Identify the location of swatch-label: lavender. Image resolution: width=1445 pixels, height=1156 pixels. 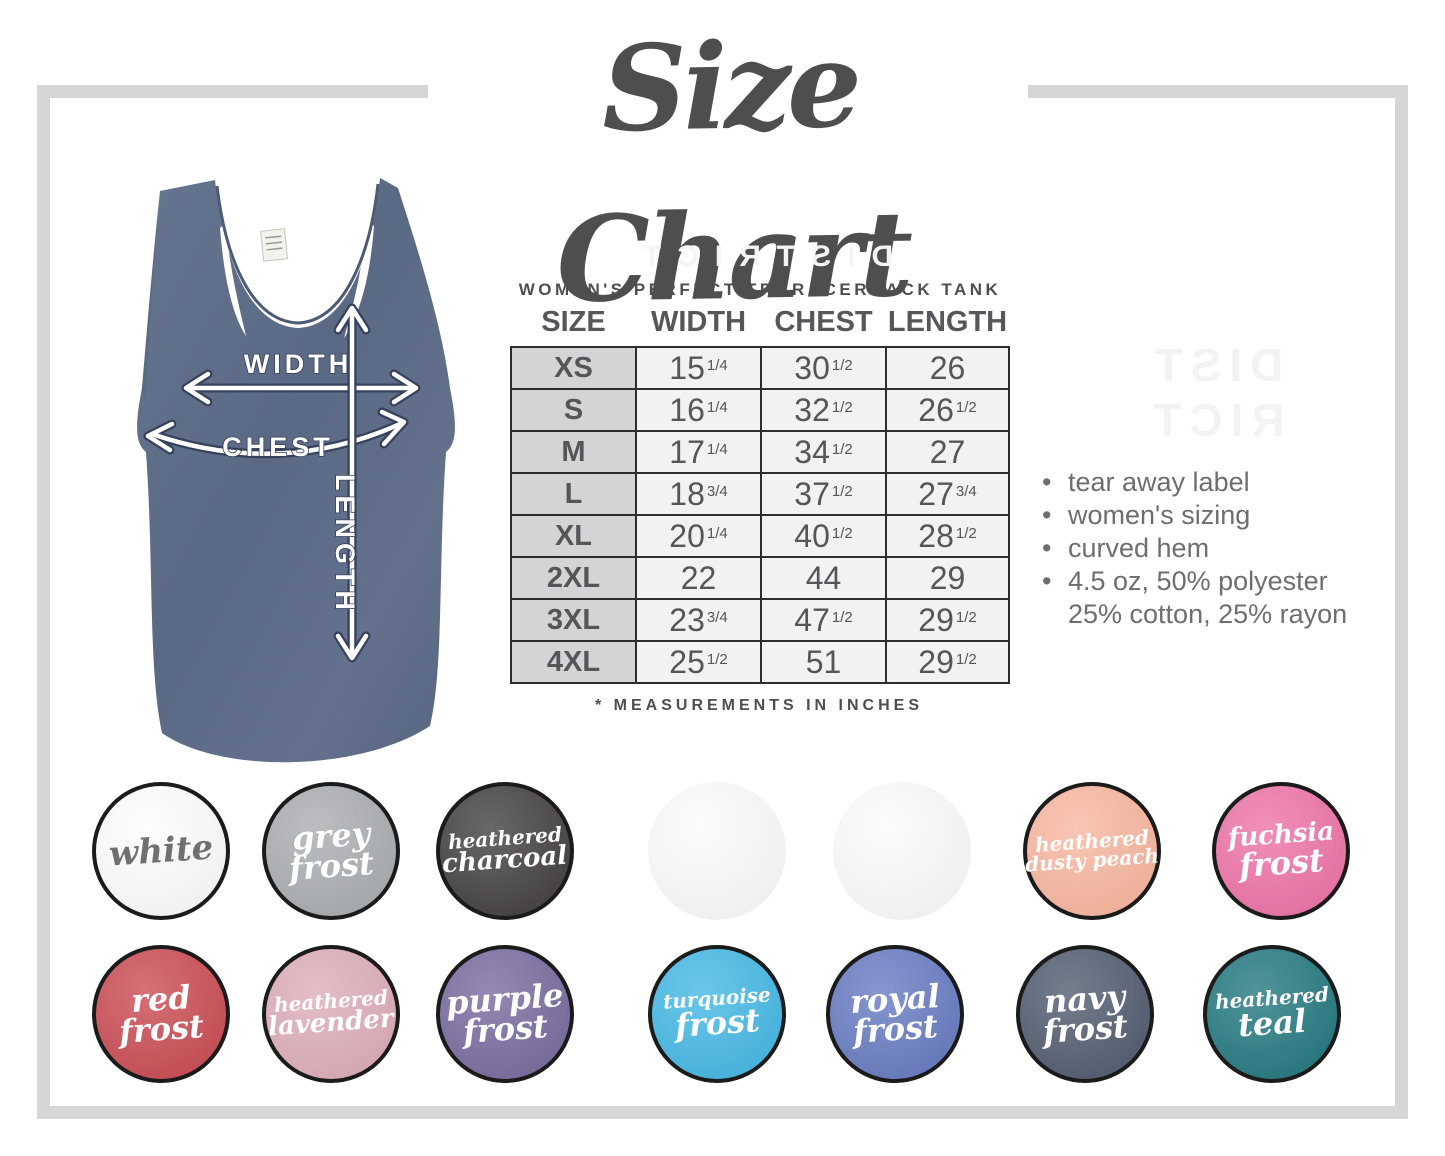
(331, 1023).